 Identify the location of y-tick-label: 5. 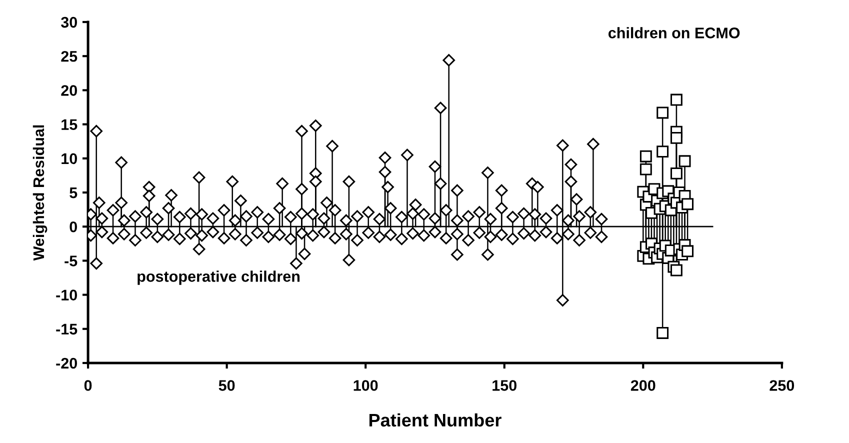
(74, 193).